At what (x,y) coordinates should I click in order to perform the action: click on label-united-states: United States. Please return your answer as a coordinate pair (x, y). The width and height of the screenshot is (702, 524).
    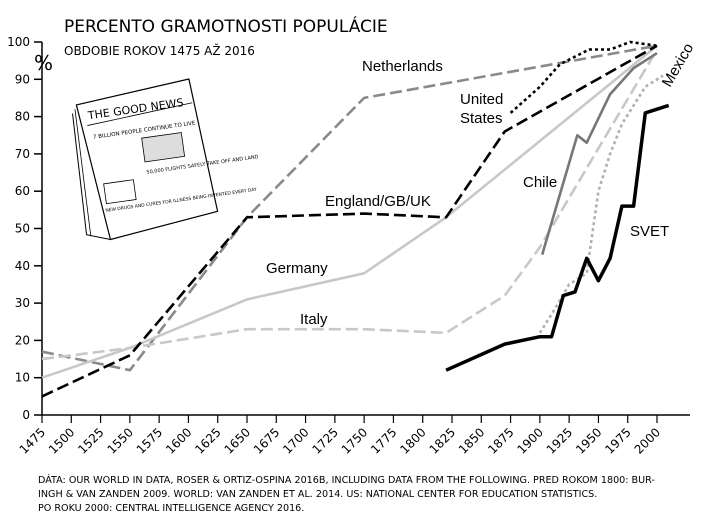
    Looking at the image, I should click on (481, 109).